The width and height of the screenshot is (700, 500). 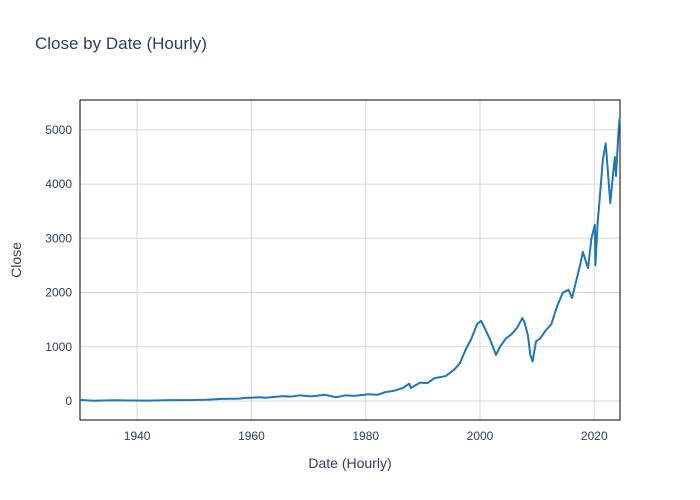 What do you see at coordinates (480, 436) in the screenshot?
I see `x-tick-label: 2000` at bounding box center [480, 436].